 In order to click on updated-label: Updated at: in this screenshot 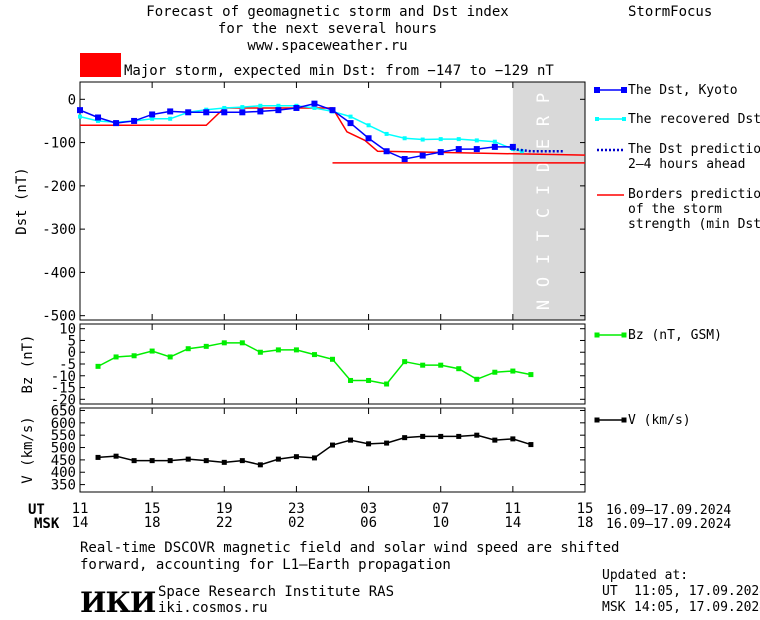, I will do `click(645, 575)`.